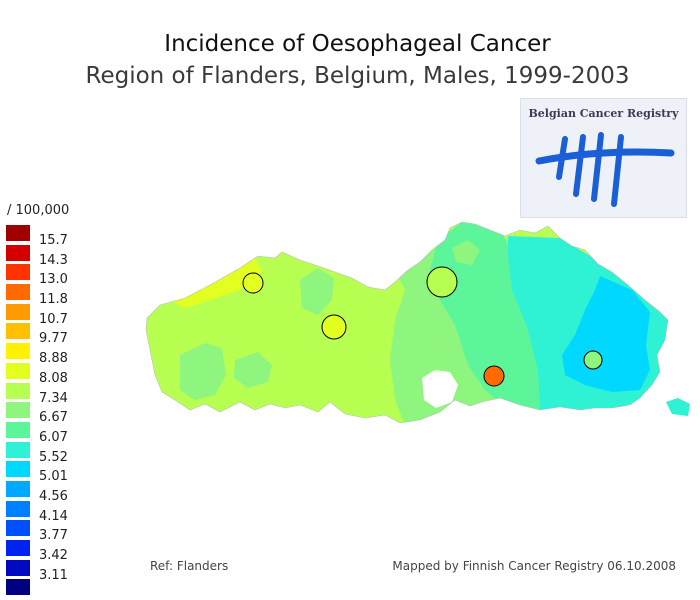 The width and height of the screenshot is (700, 600). I want to click on legend-item: 15.7, so click(60, 235).